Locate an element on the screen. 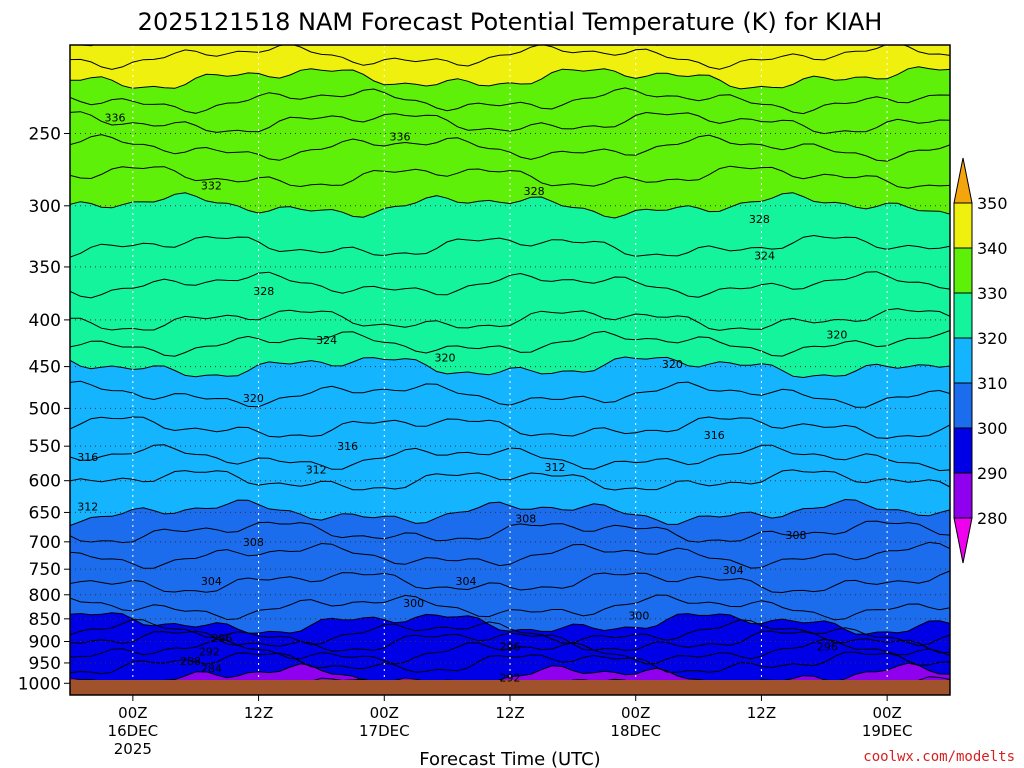 The height and width of the screenshot is (768, 1024). y-tick-label: 950 is located at coordinates (45, 664).